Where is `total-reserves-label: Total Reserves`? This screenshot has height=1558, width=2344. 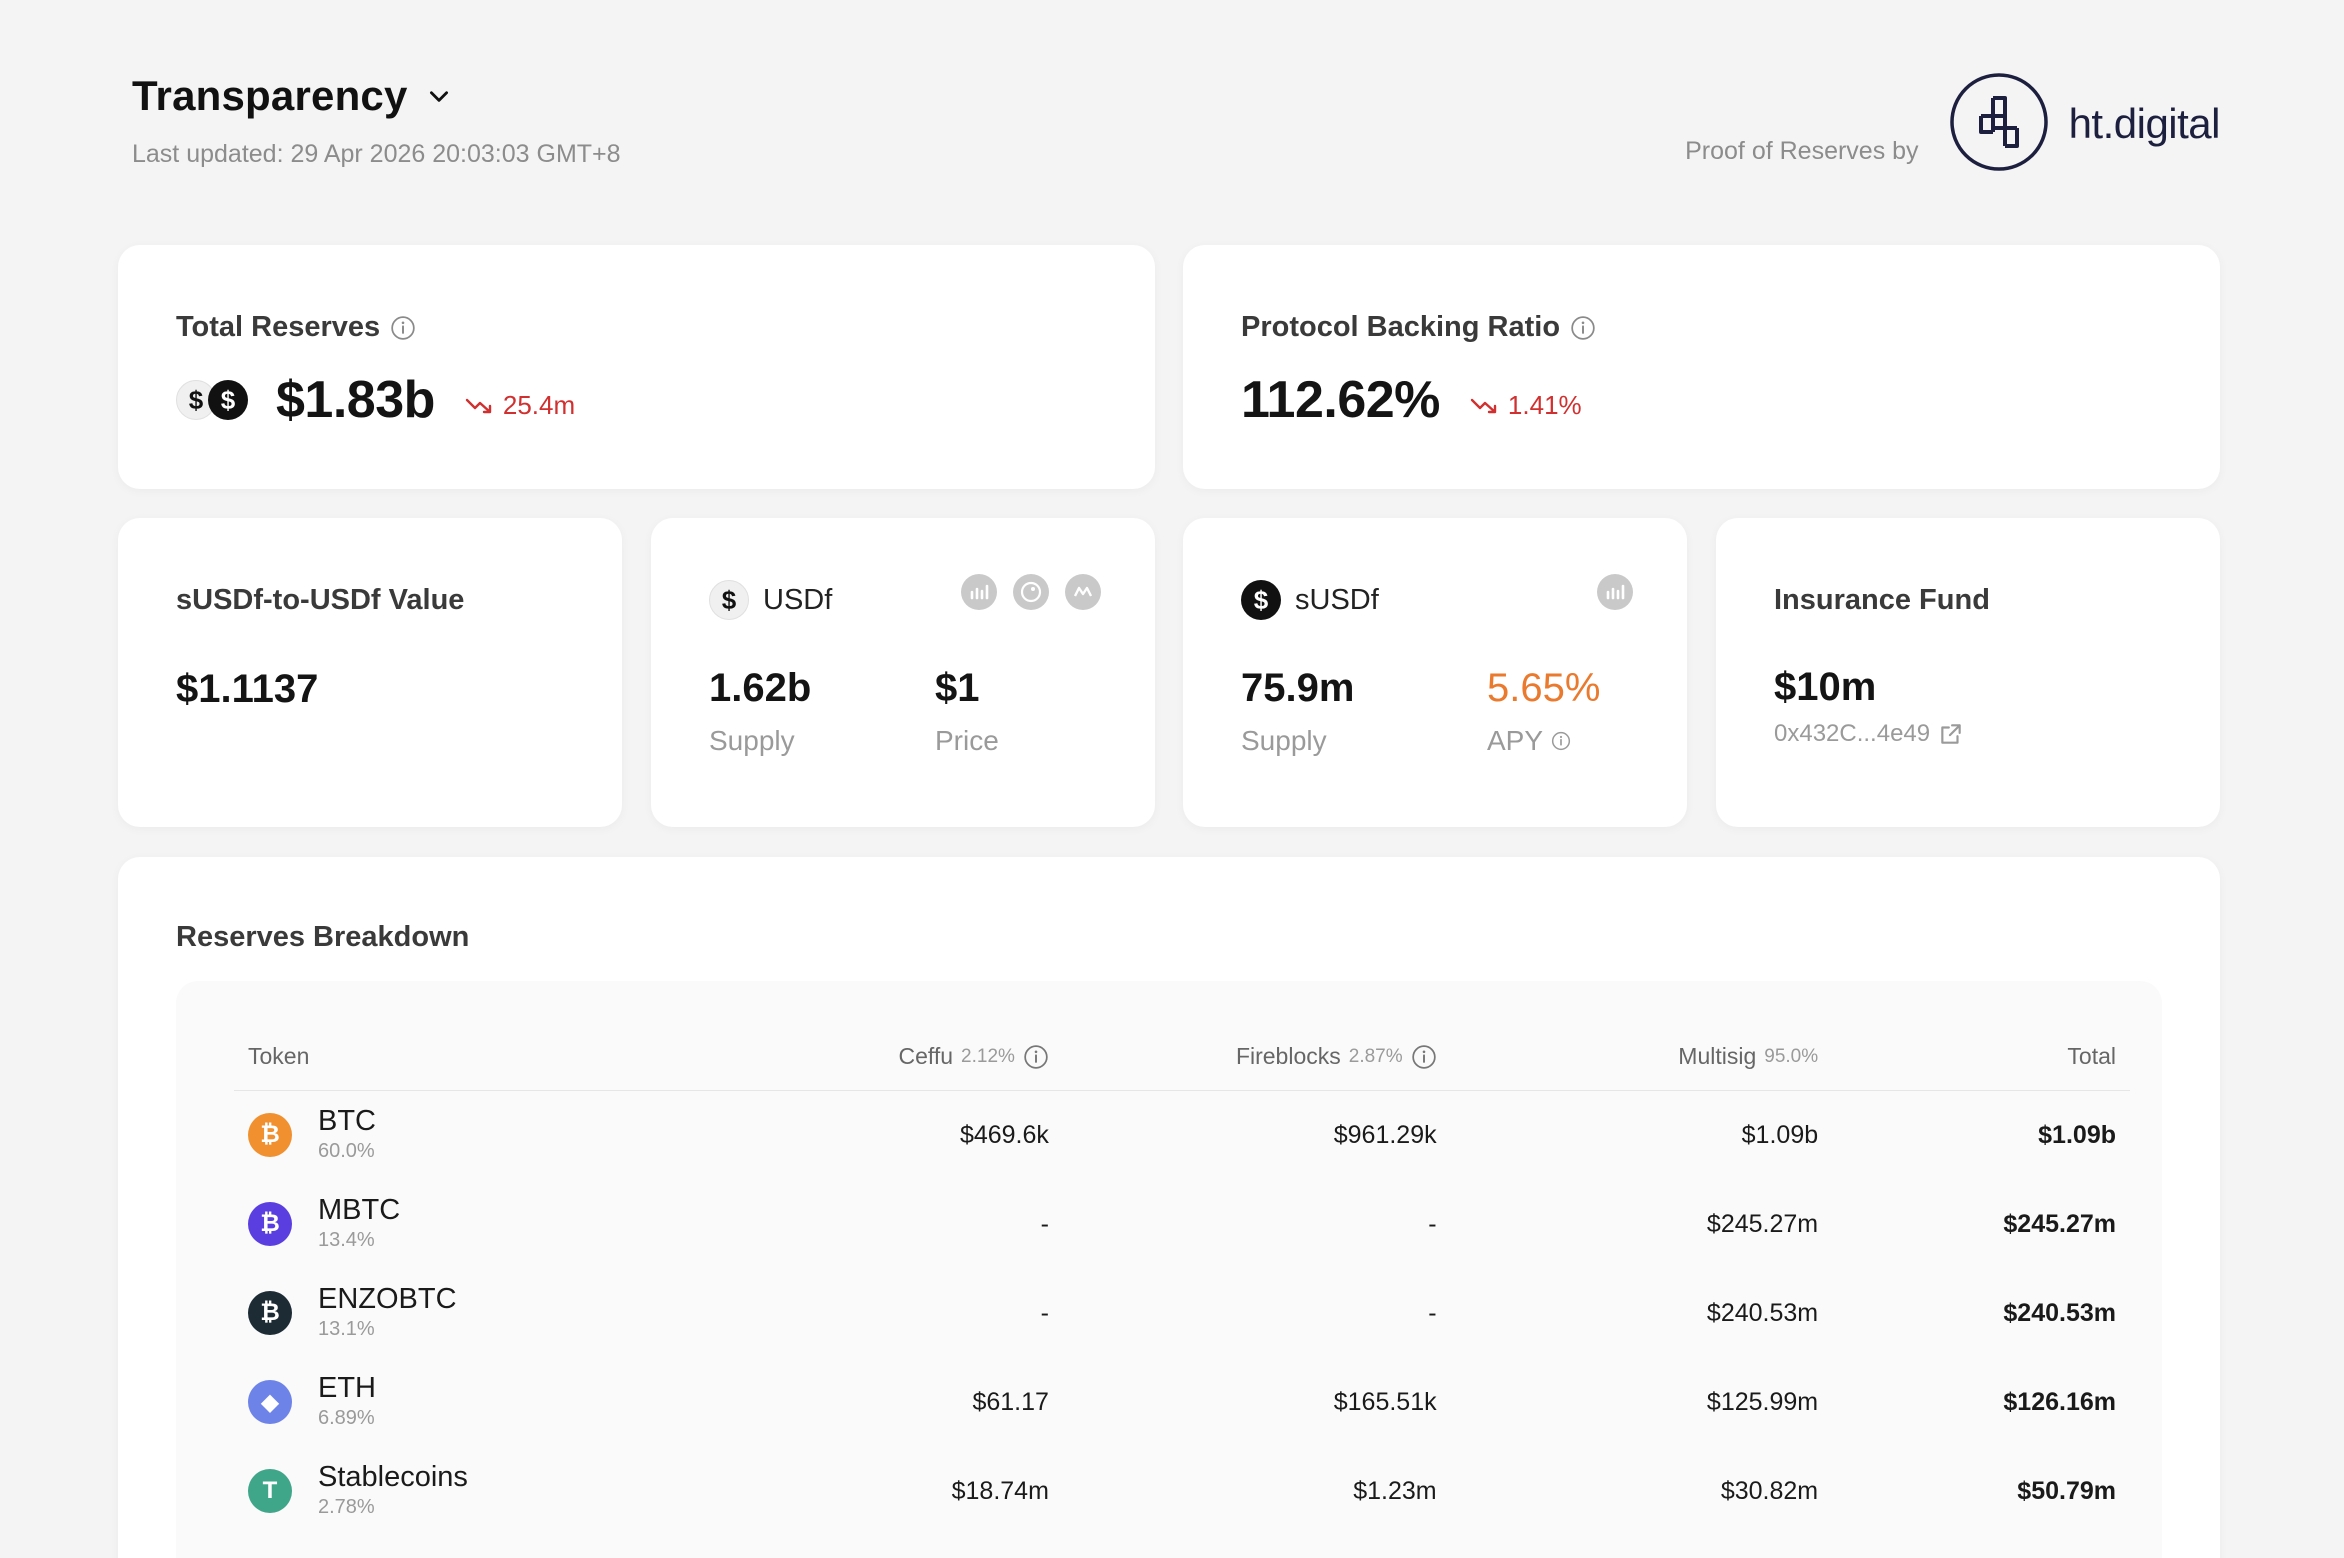 total-reserves-label: Total Reserves is located at coordinates (278, 327).